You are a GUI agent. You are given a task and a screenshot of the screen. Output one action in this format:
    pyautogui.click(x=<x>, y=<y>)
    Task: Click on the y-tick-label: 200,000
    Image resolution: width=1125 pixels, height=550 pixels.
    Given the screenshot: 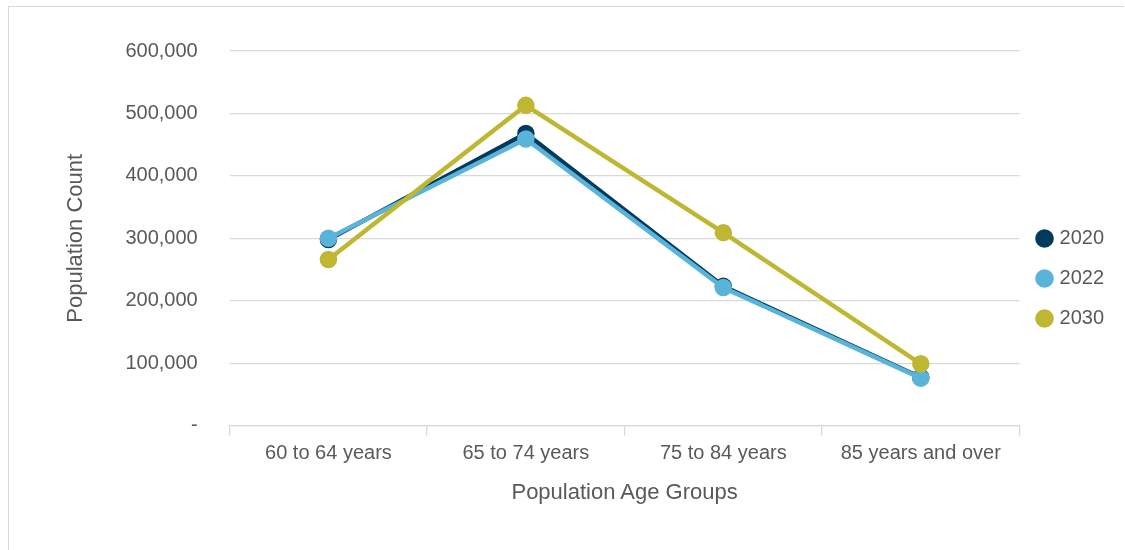 What is the action you would take?
    pyautogui.click(x=161, y=299)
    